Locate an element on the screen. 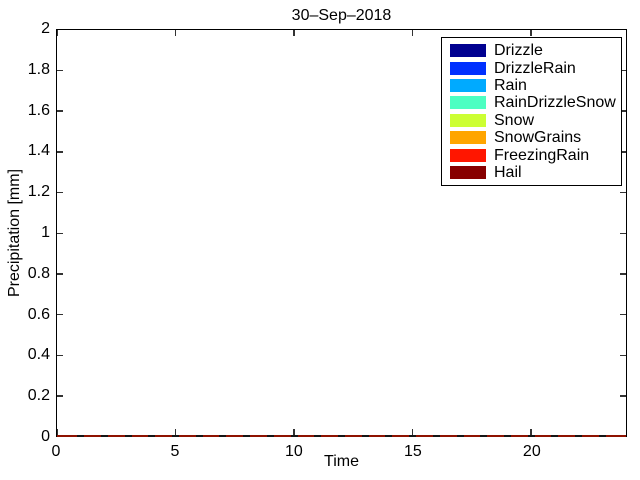  y-tick-label: 0.2 is located at coordinates (38, 396).